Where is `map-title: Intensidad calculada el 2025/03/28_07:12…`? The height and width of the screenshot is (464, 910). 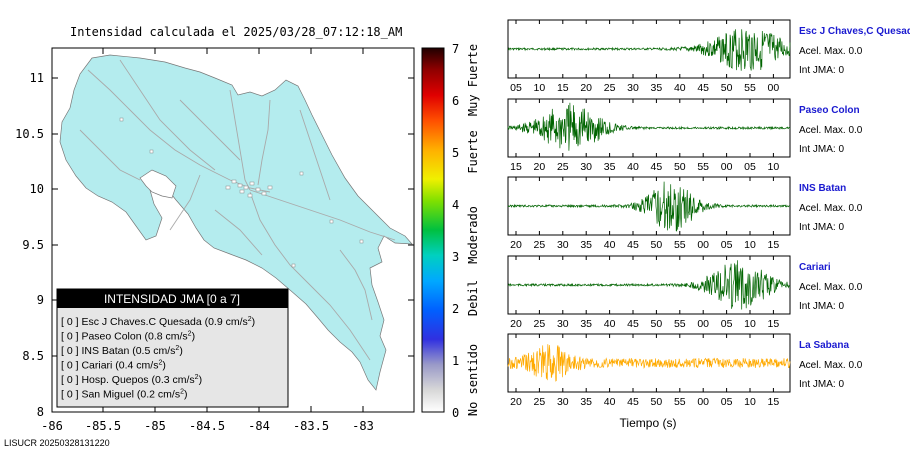 map-title: Intensidad calculada el 2025/03/28_07:12… is located at coordinates (236, 32).